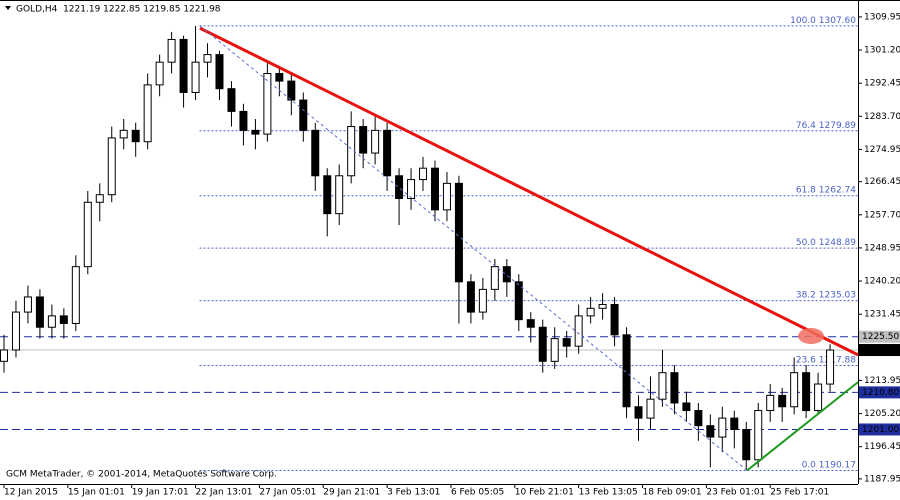 The image size is (900, 500). What do you see at coordinates (880, 393) in the screenshot?
I see `price-box-label: 1210.80` at bounding box center [880, 393].